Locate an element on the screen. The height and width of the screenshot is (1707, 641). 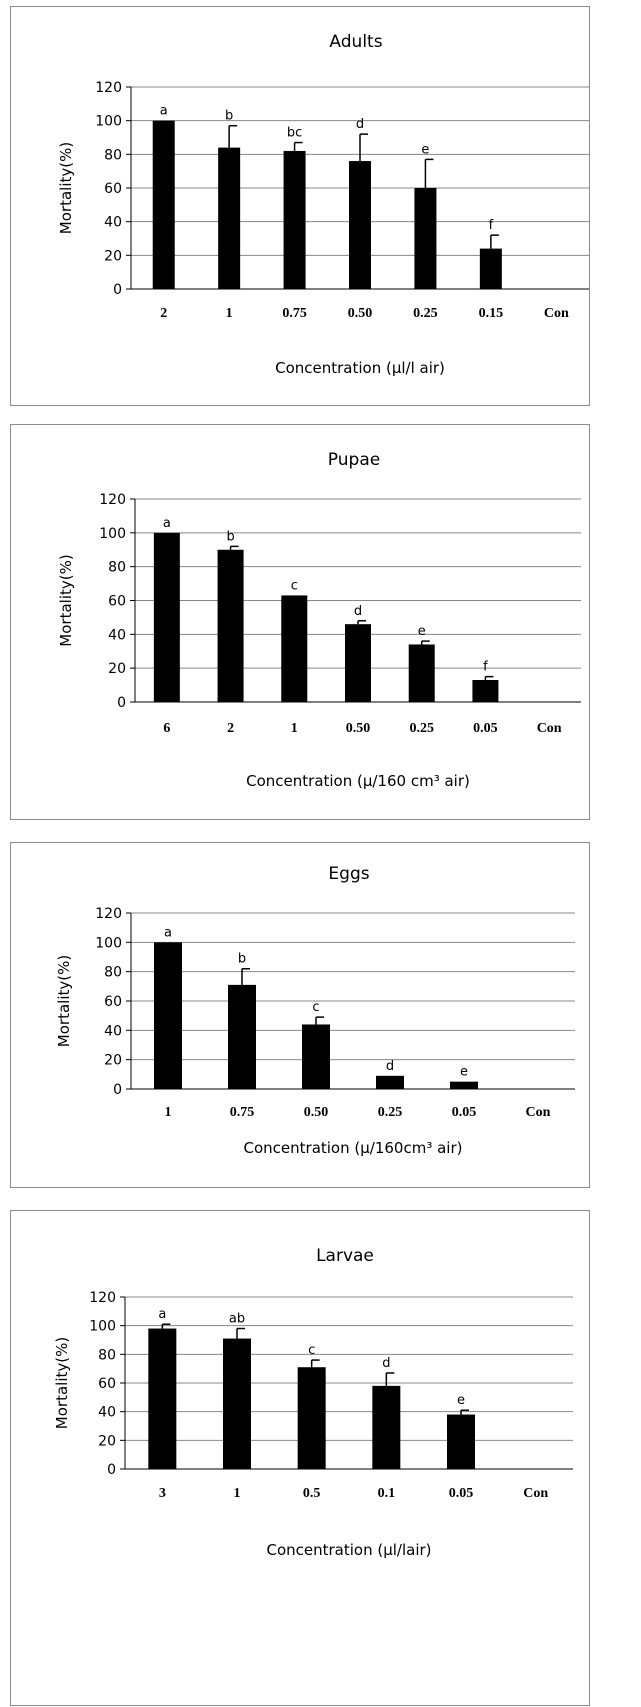
x-axis-label: Concentration (µ/160 cm³ air) is located at coordinates (358, 781).